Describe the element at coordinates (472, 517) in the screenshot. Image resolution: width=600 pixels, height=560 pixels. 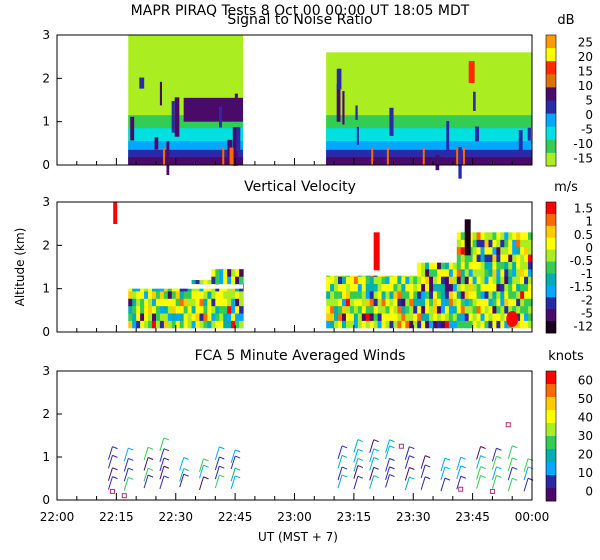
I see `x-tick-label: 23:45` at that location.